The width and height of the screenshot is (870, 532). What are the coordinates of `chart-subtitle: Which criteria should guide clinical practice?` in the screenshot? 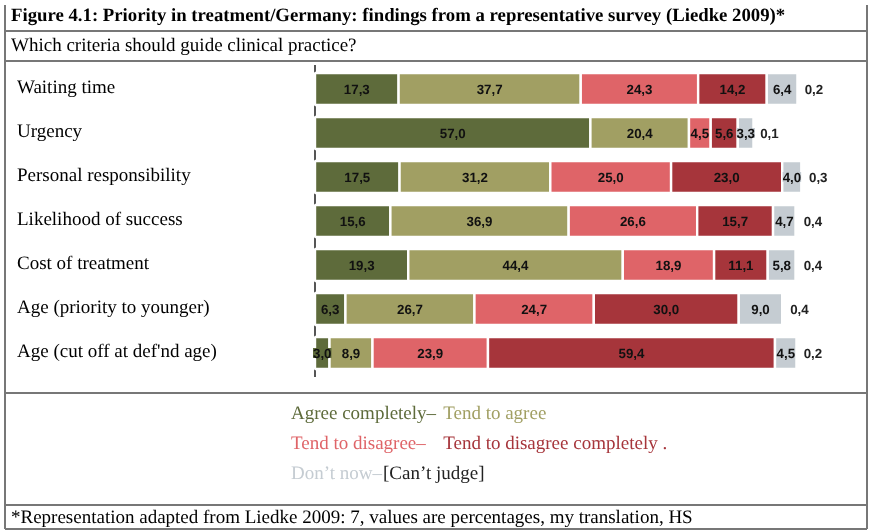 It's located at (184, 47).